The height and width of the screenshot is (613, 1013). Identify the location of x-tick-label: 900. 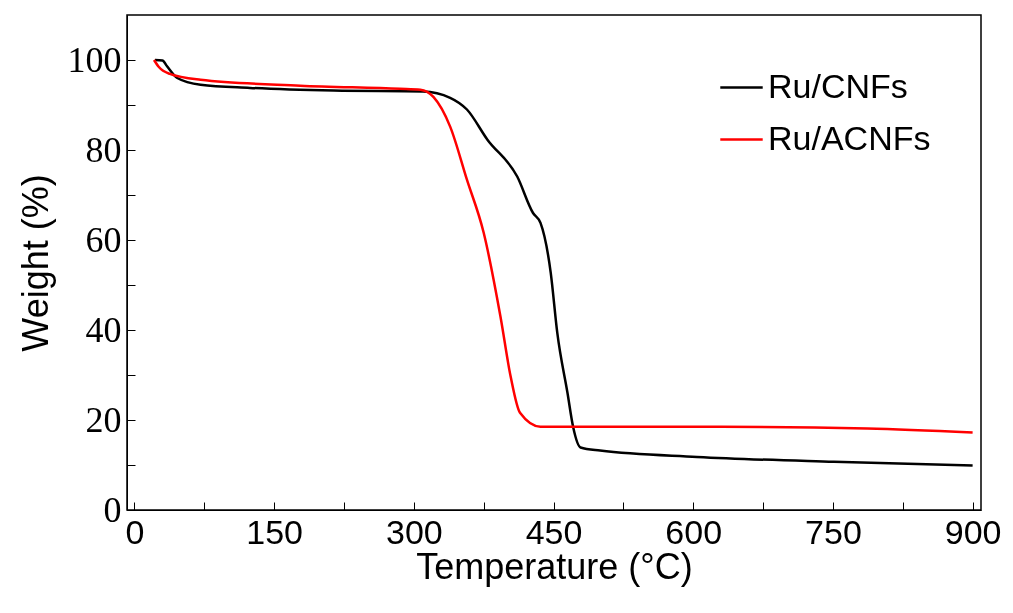
(973, 531).